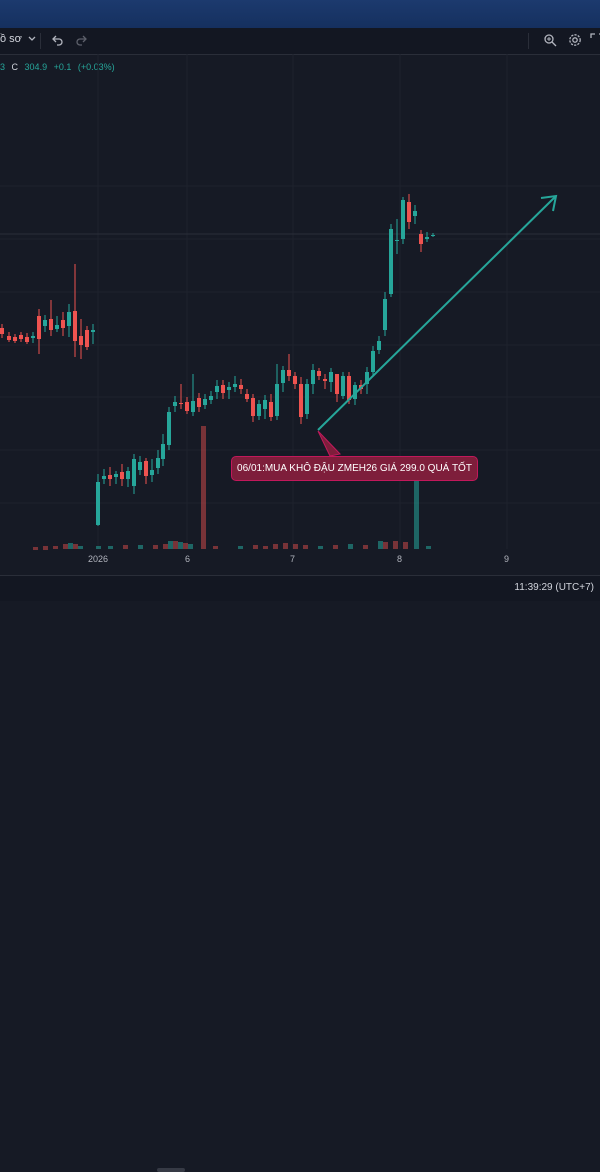  I want to click on undo-button, so click(57, 41).